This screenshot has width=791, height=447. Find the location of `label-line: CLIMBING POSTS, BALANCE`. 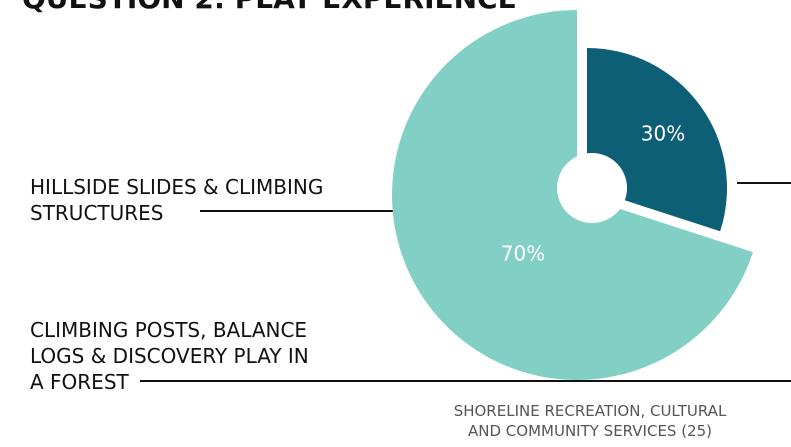

label-line: CLIMBING POSTS, BALANCE is located at coordinates (168, 330).